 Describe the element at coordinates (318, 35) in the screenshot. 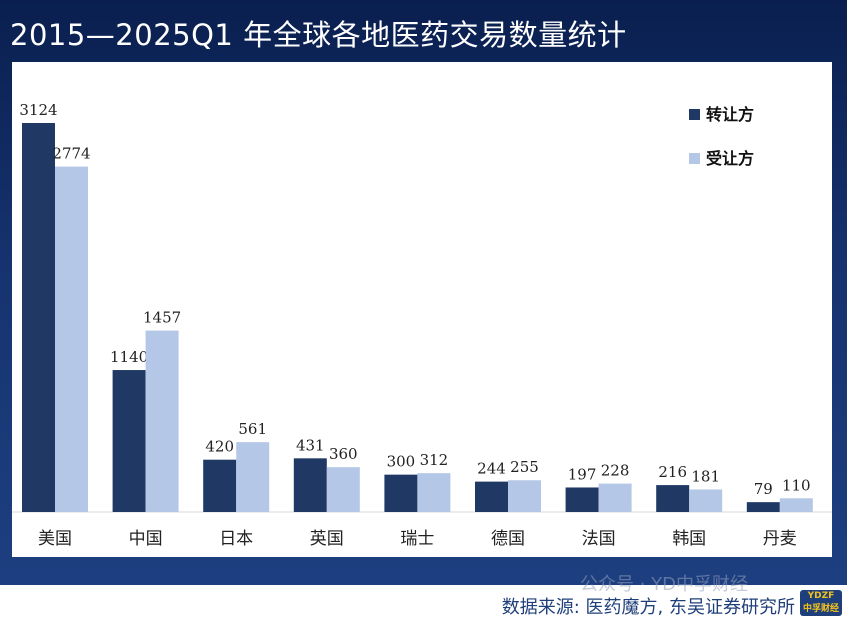

I see `page-title: 2015—2025Q1 年全球各地医药交易数量统计` at that location.